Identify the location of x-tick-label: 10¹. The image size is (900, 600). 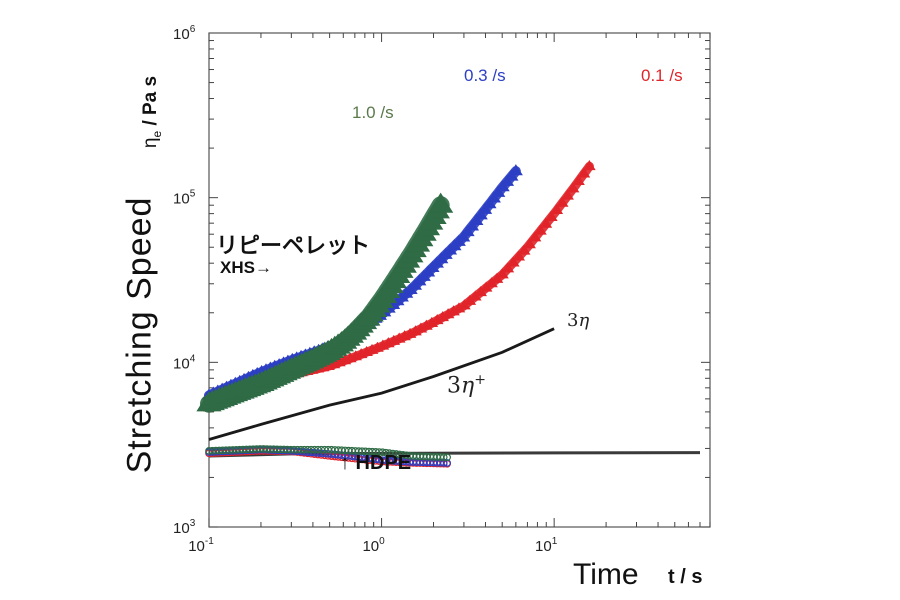
(546, 545).